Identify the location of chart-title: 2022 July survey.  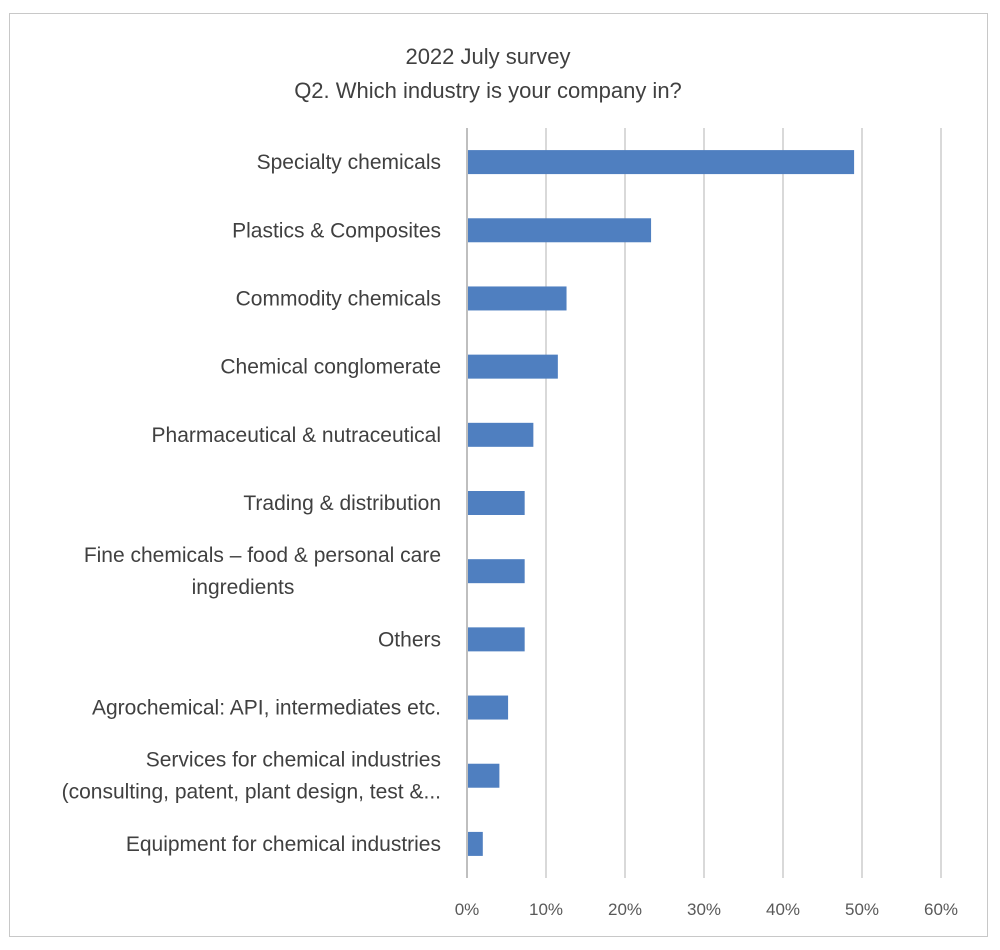
(487, 56).